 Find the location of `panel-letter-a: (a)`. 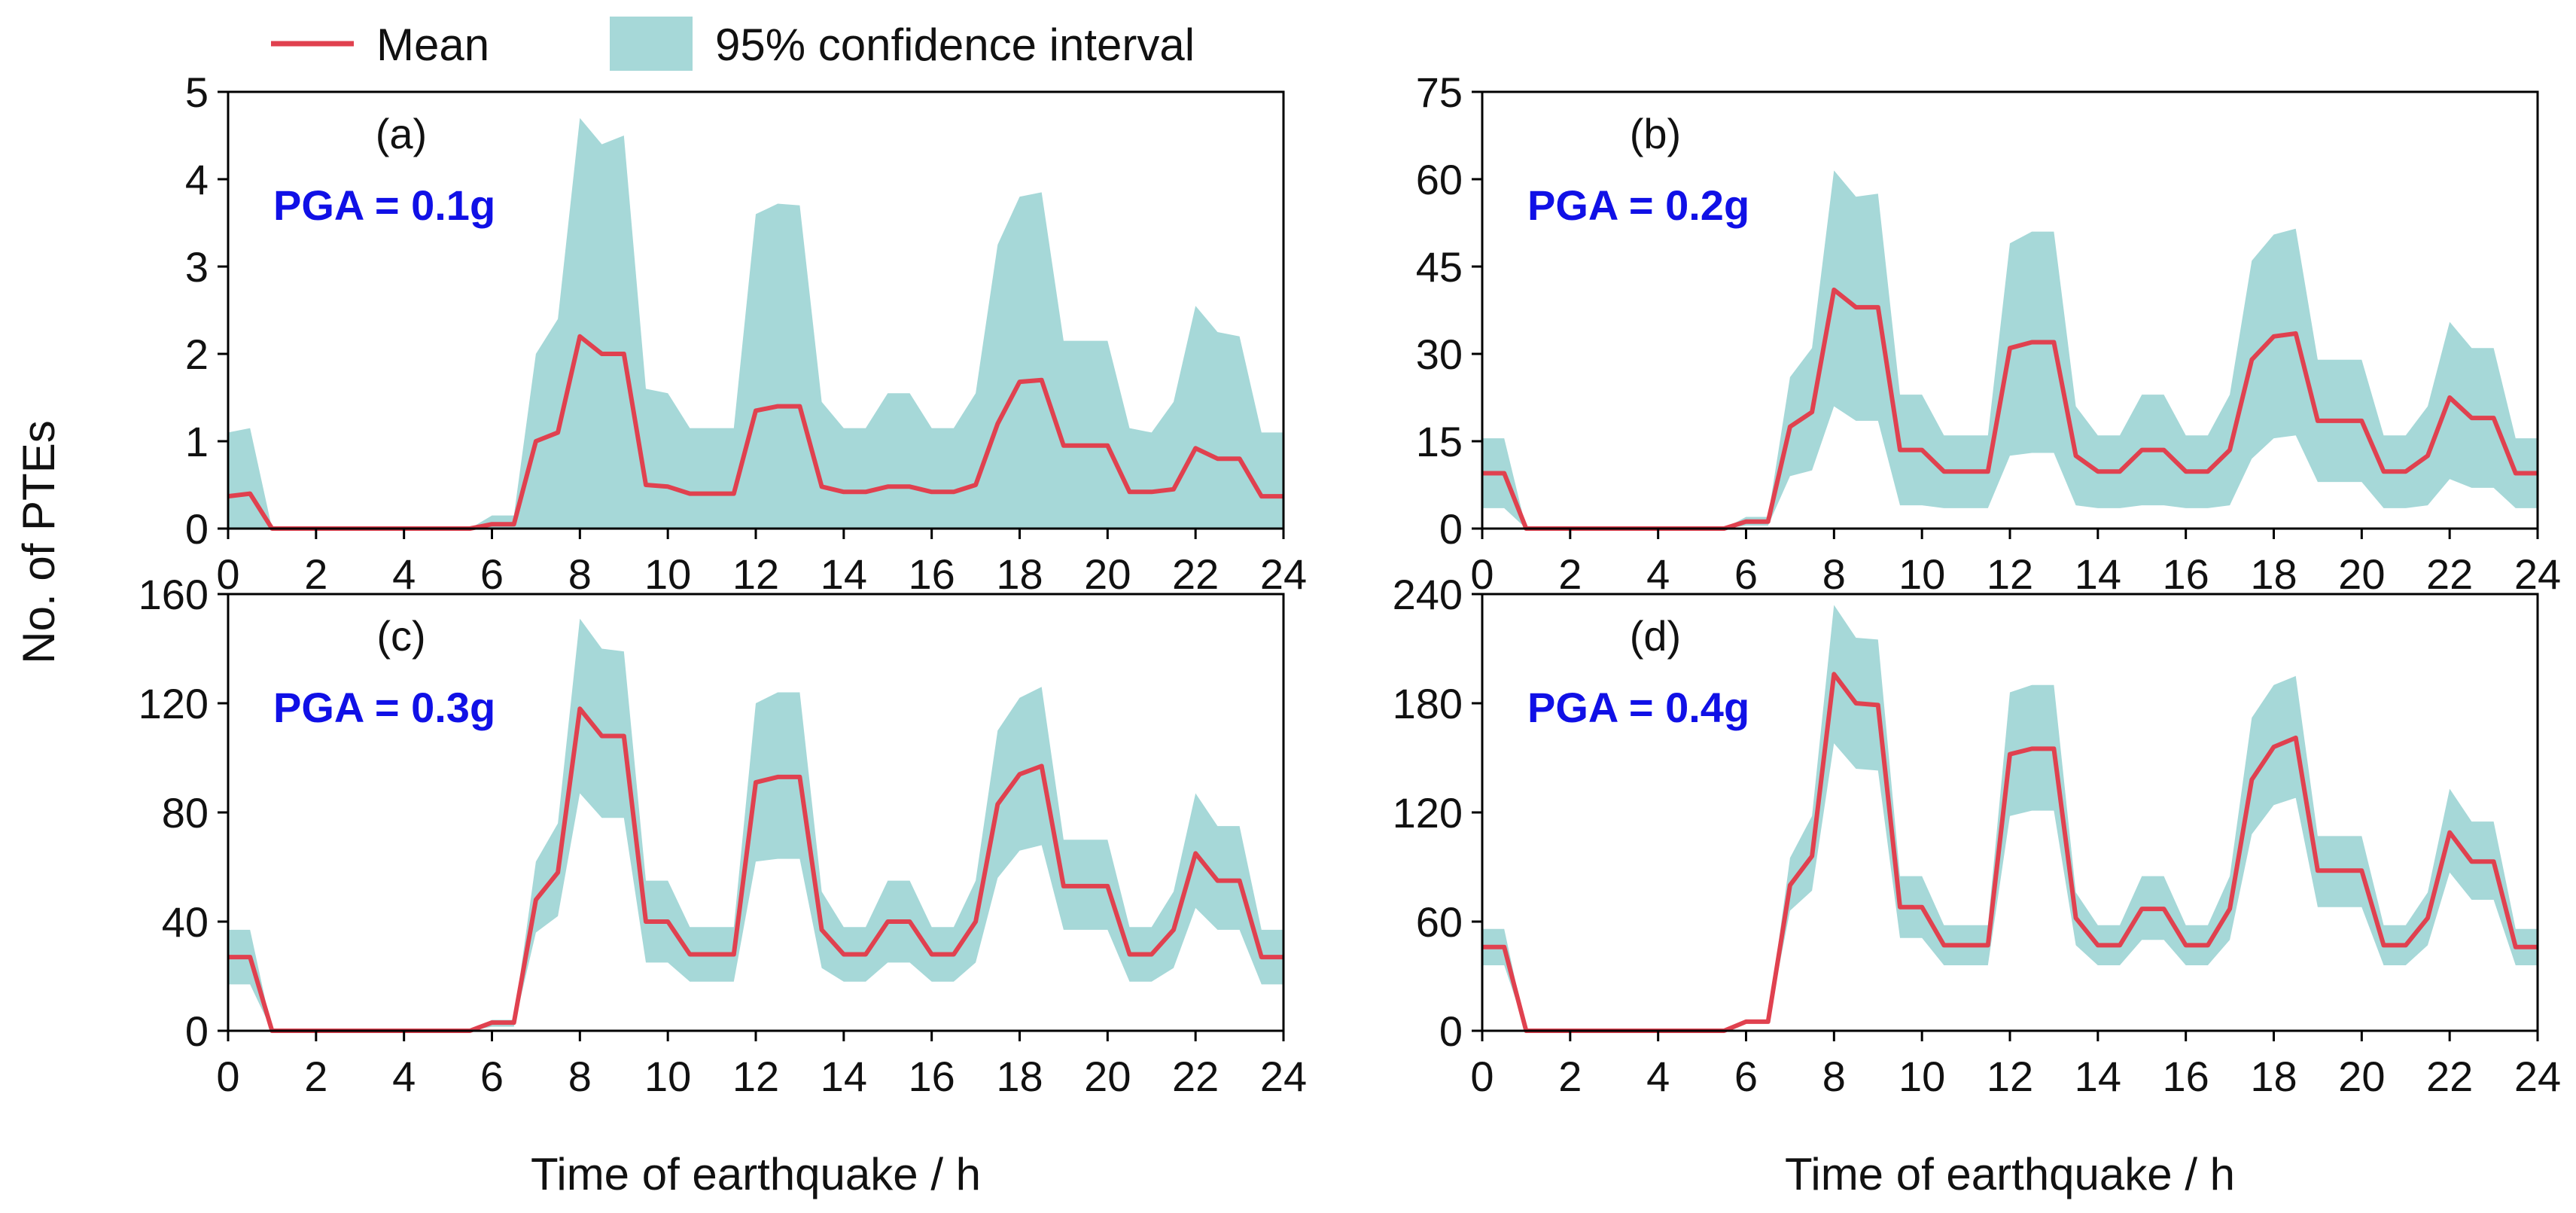

panel-letter-a: (a) is located at coordinates (402, 133).